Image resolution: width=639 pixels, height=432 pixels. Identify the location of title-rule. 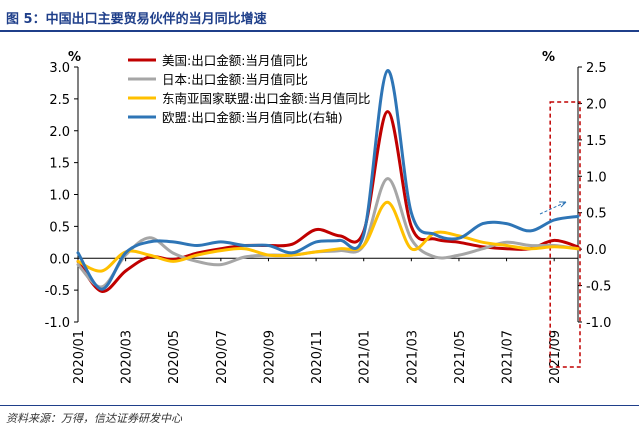
(319, 31).